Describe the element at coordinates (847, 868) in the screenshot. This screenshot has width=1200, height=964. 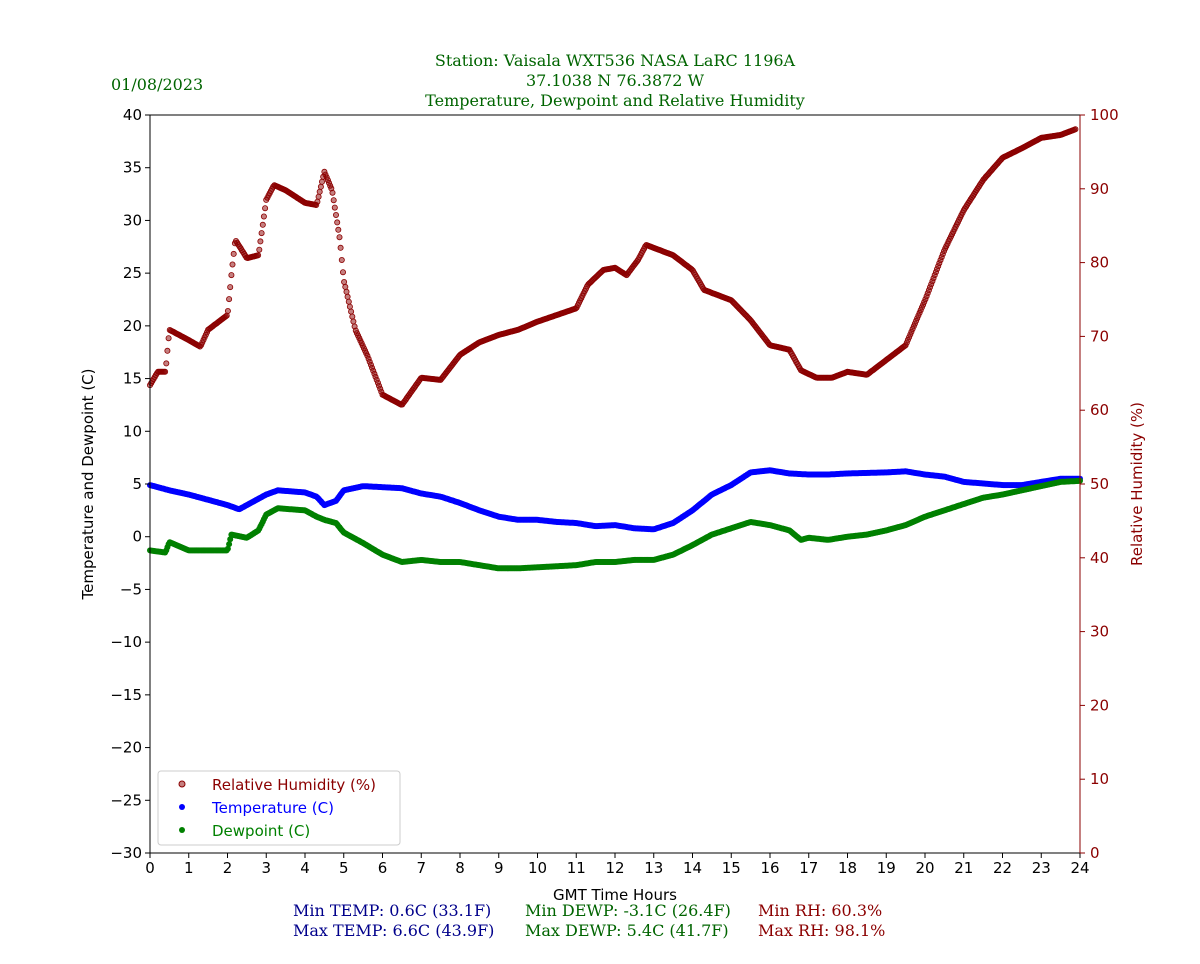
I see `x-tick-label: 18` at that location.